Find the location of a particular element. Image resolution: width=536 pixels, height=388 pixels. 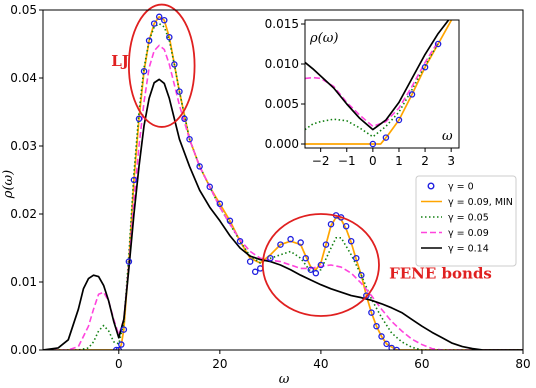

y-tick-label: 0.01 is located at coordinates (23, 282).